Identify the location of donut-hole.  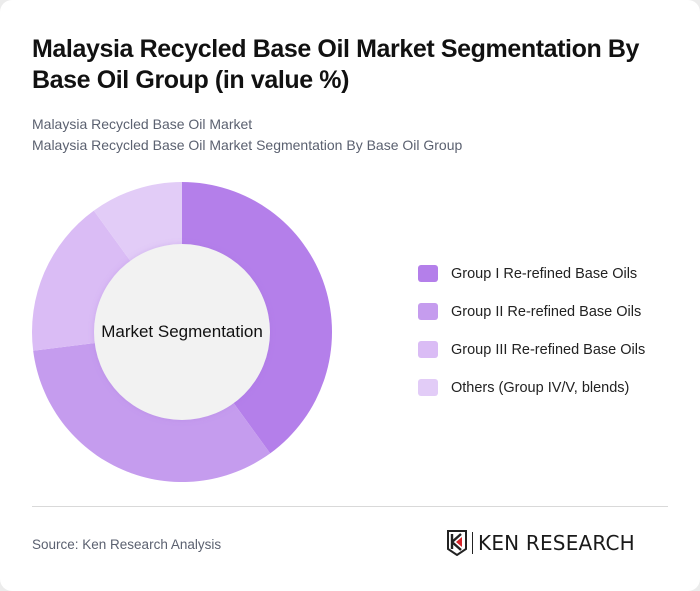
(182, 332).